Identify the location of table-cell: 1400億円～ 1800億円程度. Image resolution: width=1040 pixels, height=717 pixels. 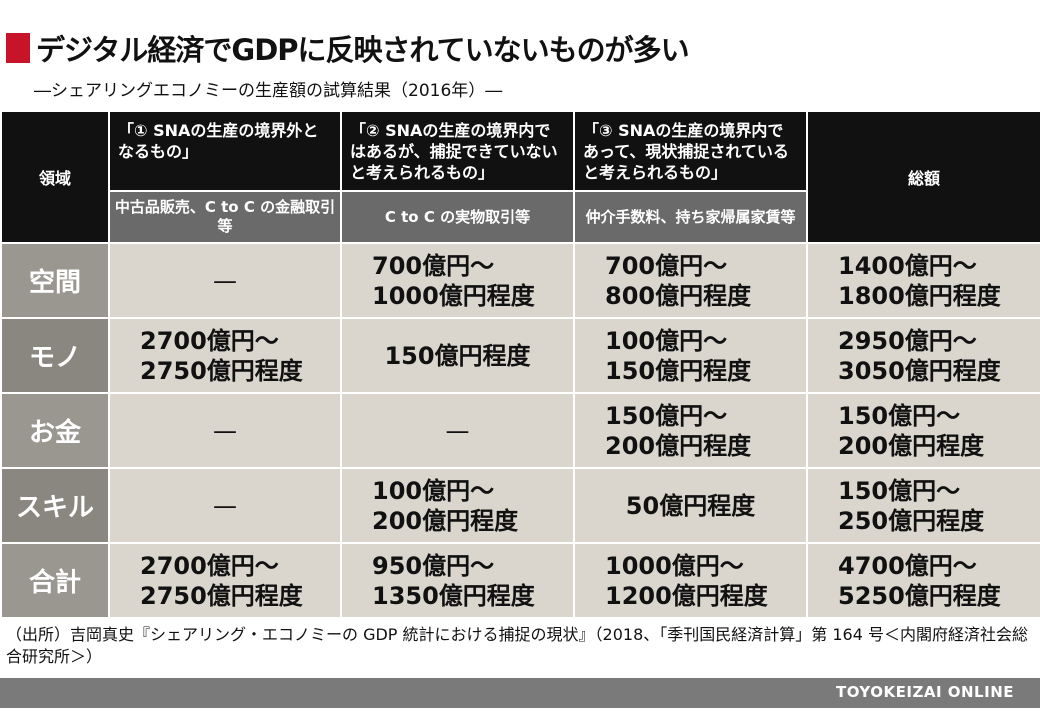
(923, 280).